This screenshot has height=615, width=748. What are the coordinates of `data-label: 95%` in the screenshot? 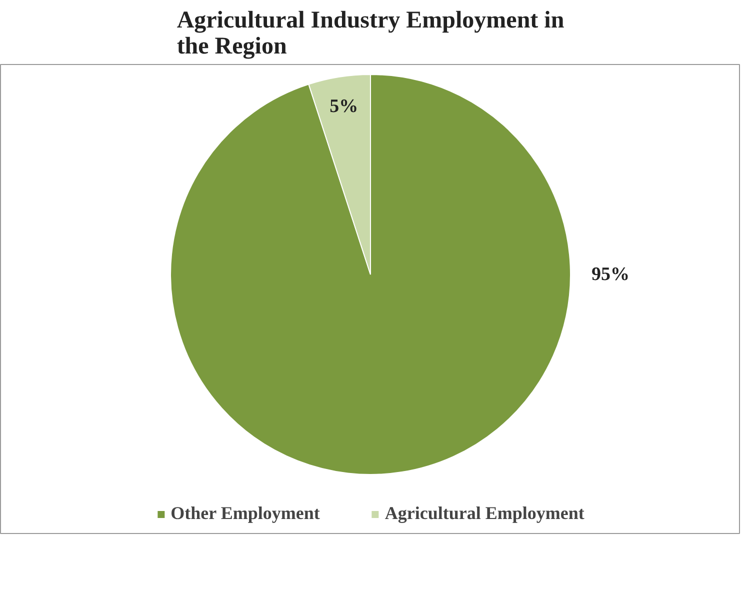 It's located at (611, 274).